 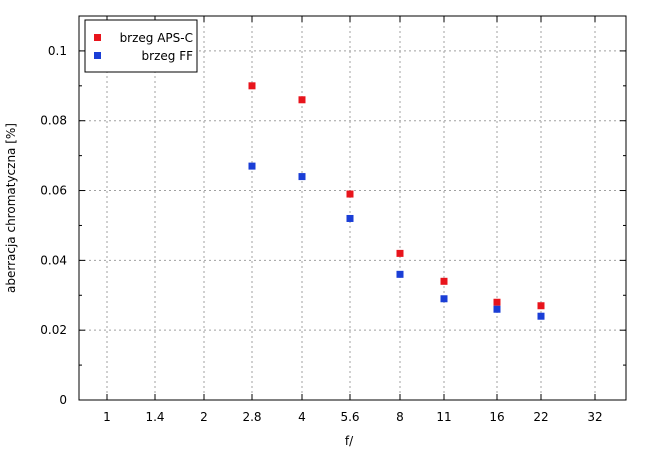 What do you see at coordinates (594, 417) in the screenshot?
I see `x-tick-label: 32` at bounding box center [594, 417].